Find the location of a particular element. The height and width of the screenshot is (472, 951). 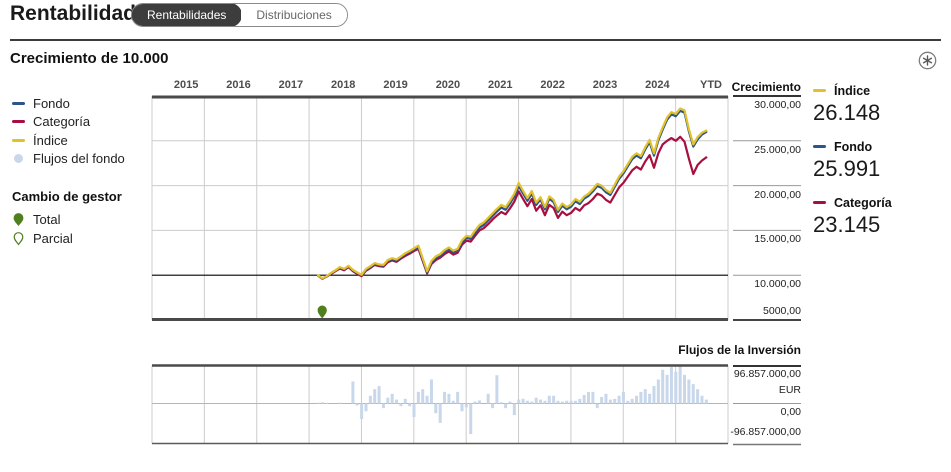

summary-value: 25.991 is located at coordinates (847, 168).